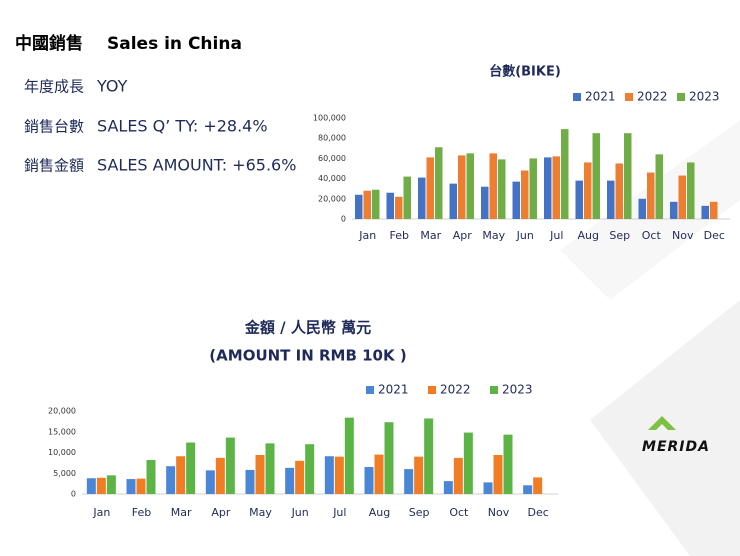 The image size is (740, 556). What do you see at coordinates (419, 512) in the screenshot?
I see `x-tick-label: Sep` at bounding box center [419, 512].